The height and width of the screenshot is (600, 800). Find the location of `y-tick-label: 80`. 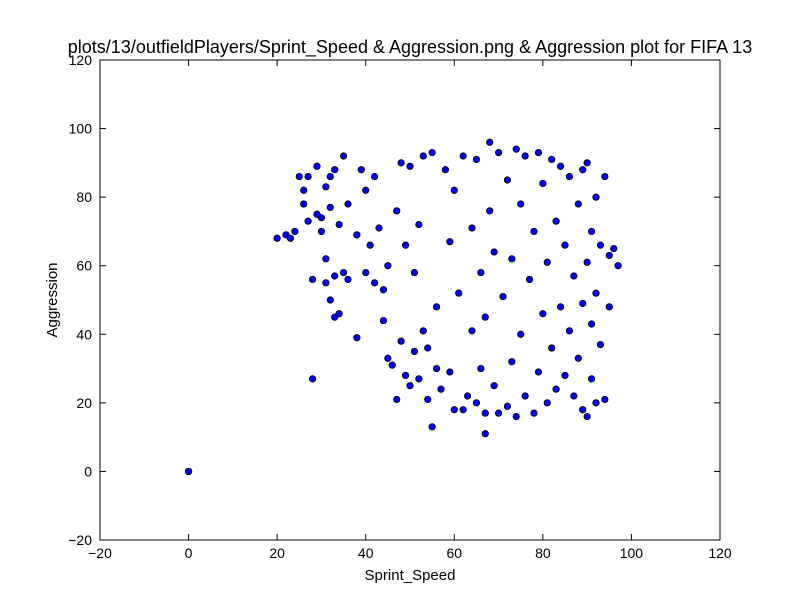

y-tick-label: 80 is located at coordinates (84, 197).